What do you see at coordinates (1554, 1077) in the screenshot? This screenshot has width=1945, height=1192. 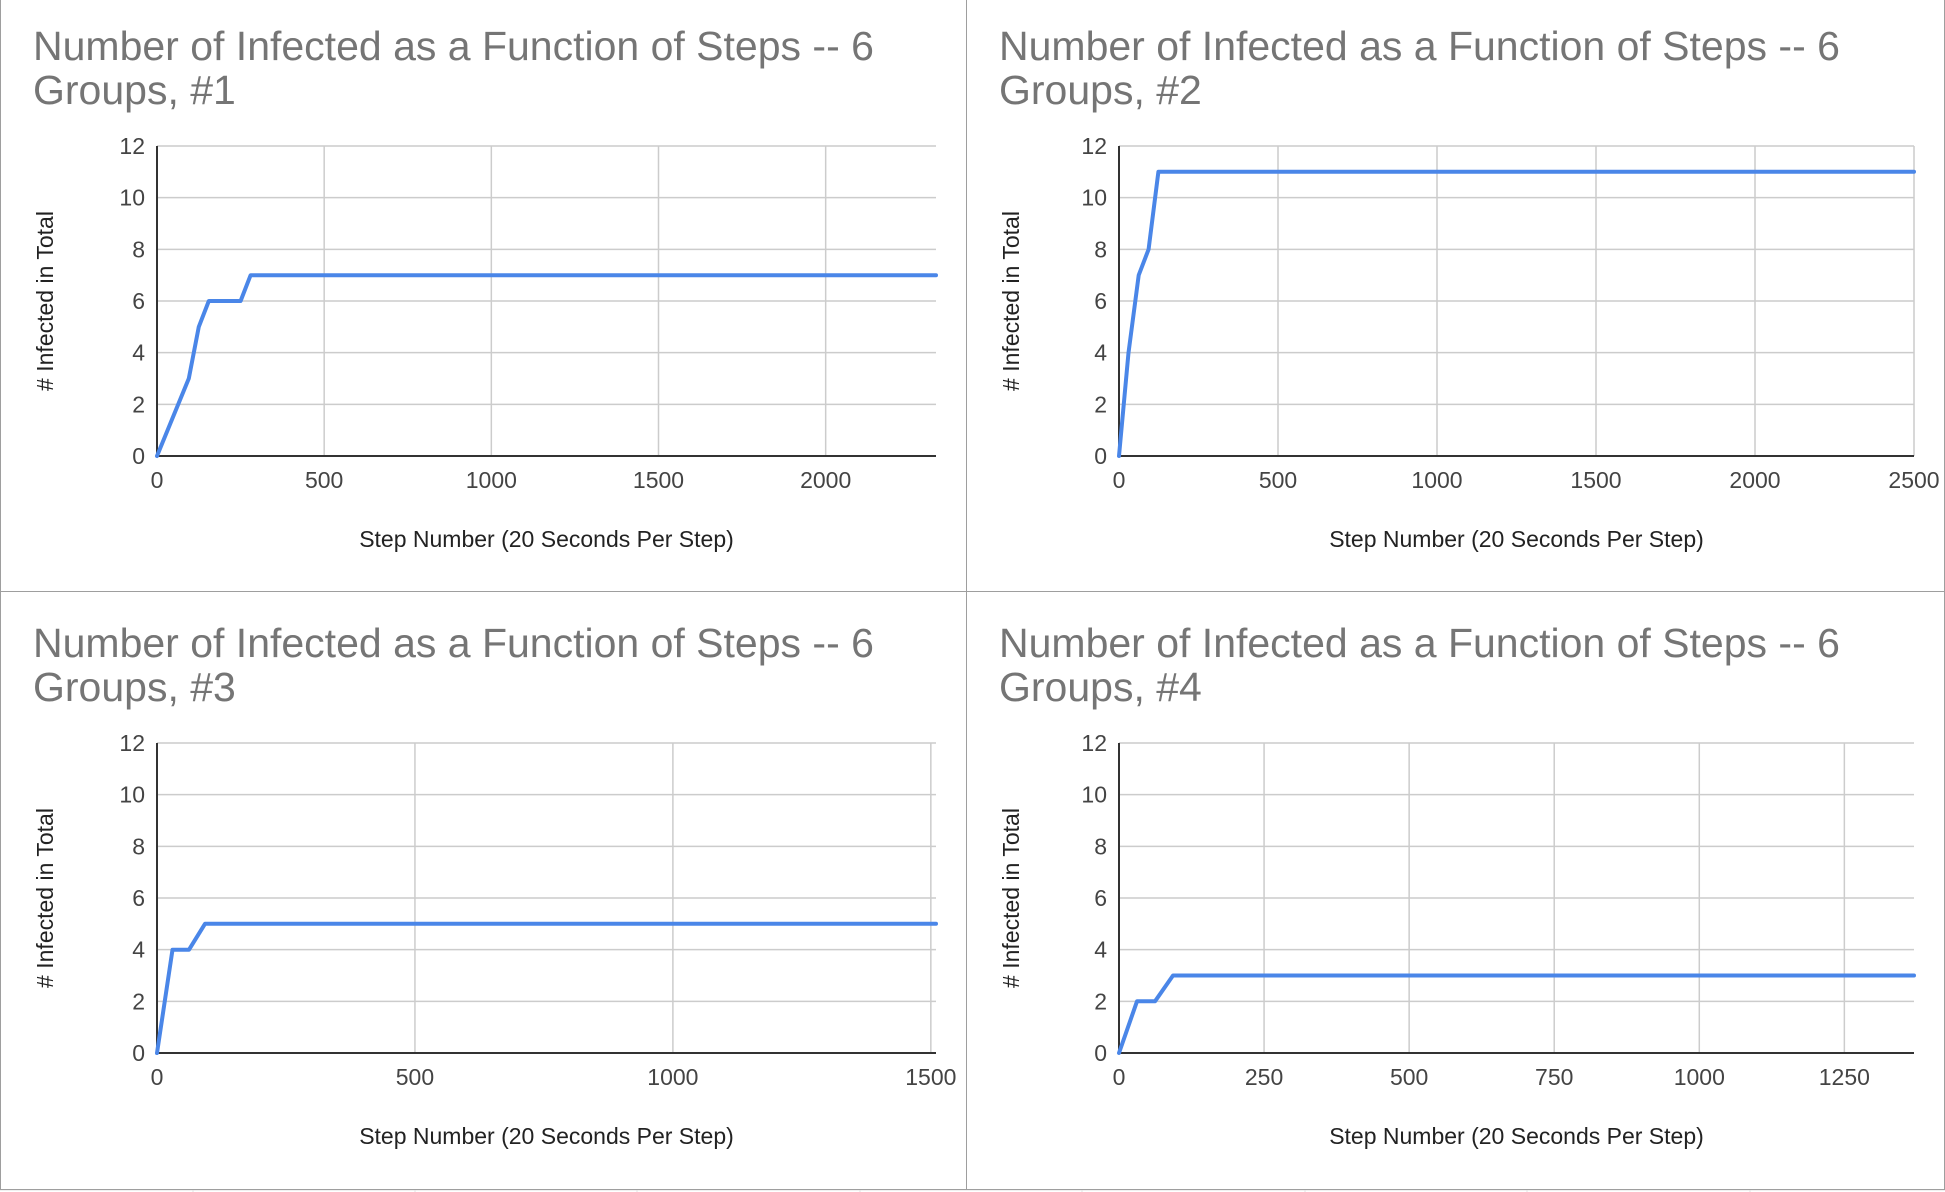 I see `x-tick-label: 750` at bounding box center [1554, 1077].